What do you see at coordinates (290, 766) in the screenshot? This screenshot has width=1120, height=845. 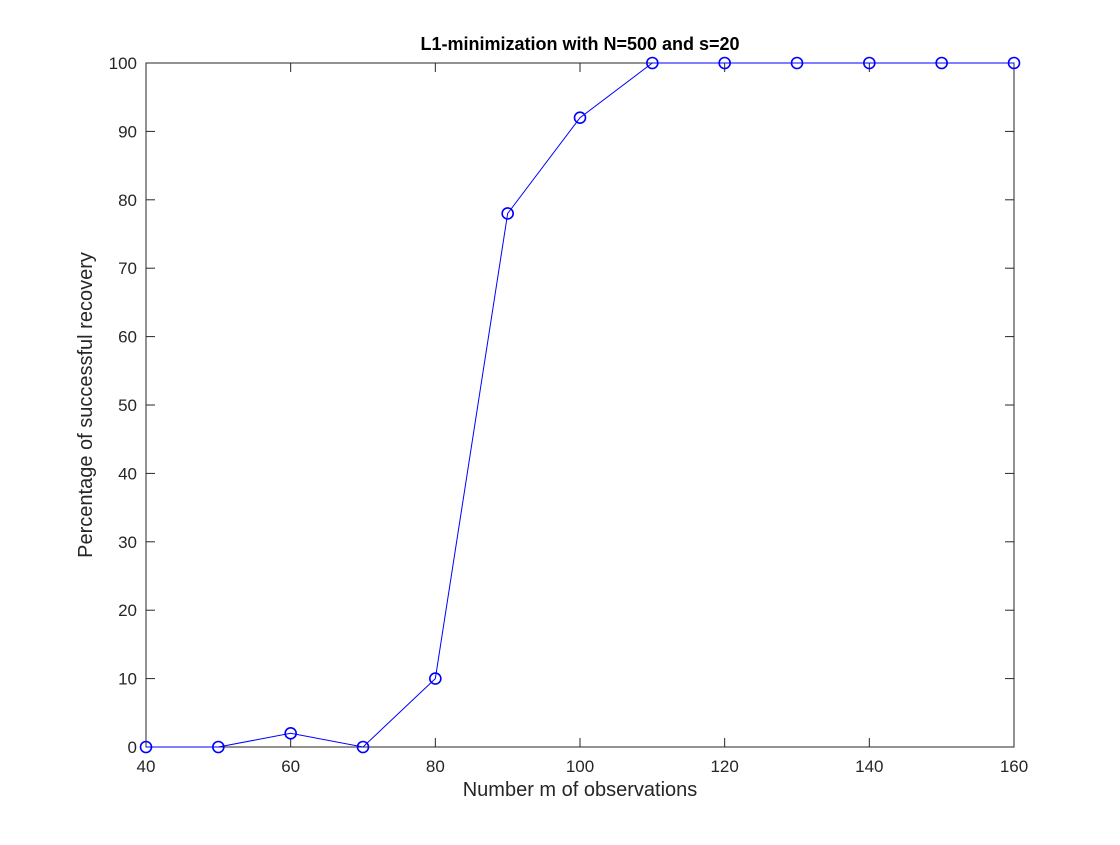 I see `x-tick-label: 60` at bounding box center [290, 766].